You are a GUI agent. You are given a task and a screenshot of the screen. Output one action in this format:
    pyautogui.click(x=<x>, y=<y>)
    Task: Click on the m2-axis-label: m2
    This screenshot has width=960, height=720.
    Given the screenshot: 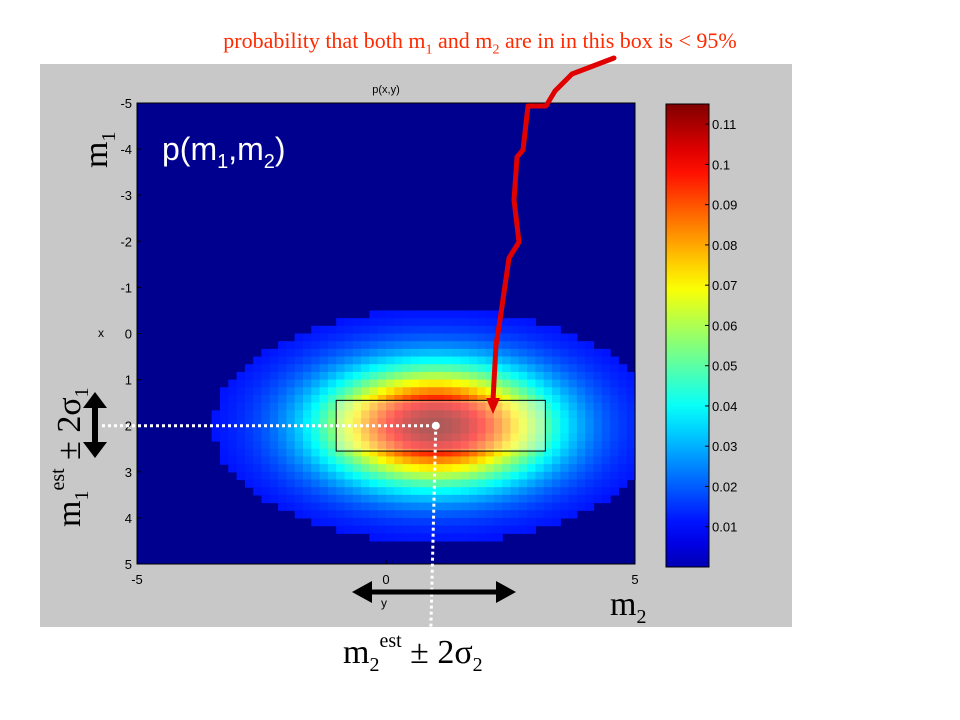 What is the action you would take?
    pyautogui.click(x=628, y=607)
    